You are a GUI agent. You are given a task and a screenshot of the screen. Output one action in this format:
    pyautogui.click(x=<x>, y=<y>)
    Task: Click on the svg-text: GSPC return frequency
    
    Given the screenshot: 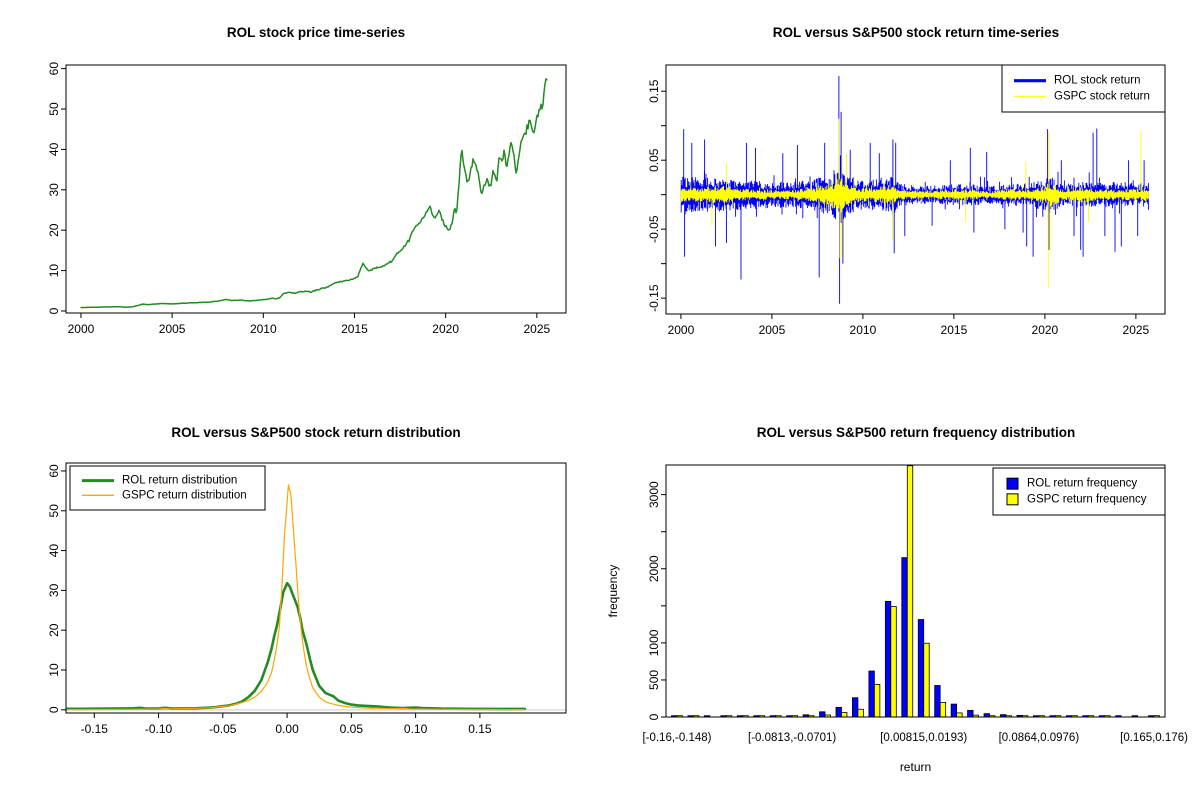 What is the action you would take?
    pyautogui.click(x=1087, y=499)
    